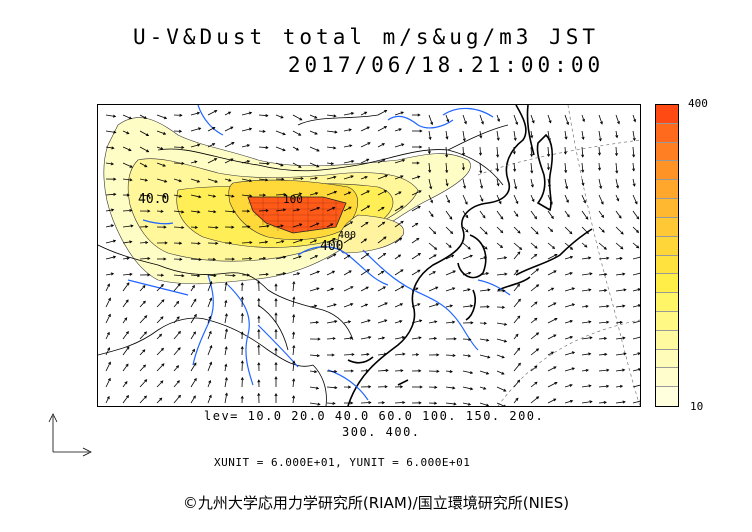 This screenshot has width=752, height=532. I want to click on colorbar-min-label: 10, so click(697, 406).